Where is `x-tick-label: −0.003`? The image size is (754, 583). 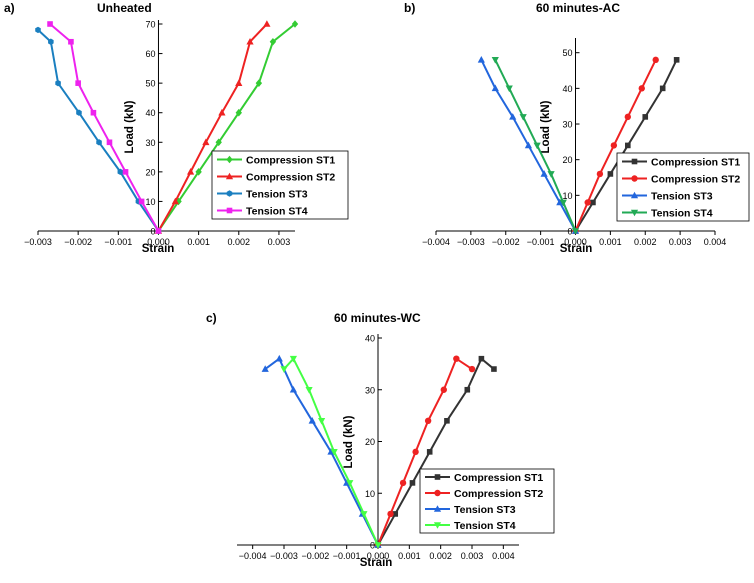 x-tick-label: −0.003 is located at coordinates (284, 556).